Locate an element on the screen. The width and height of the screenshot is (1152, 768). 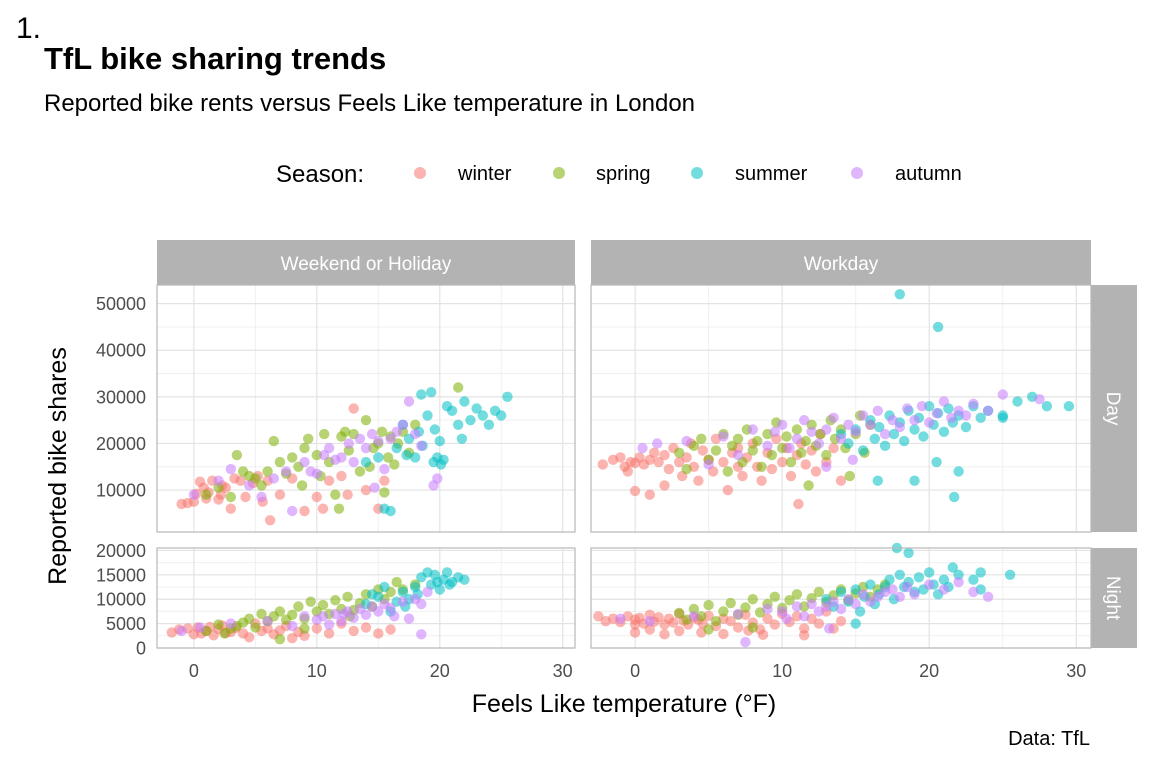
strip-row-night-label: Night is located at coordinates (1112, 598).